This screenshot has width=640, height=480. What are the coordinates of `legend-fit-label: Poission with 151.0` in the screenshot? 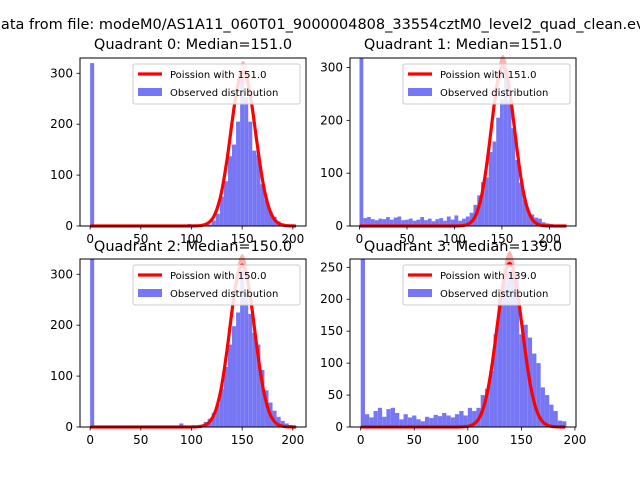 It's located at (488, 75).